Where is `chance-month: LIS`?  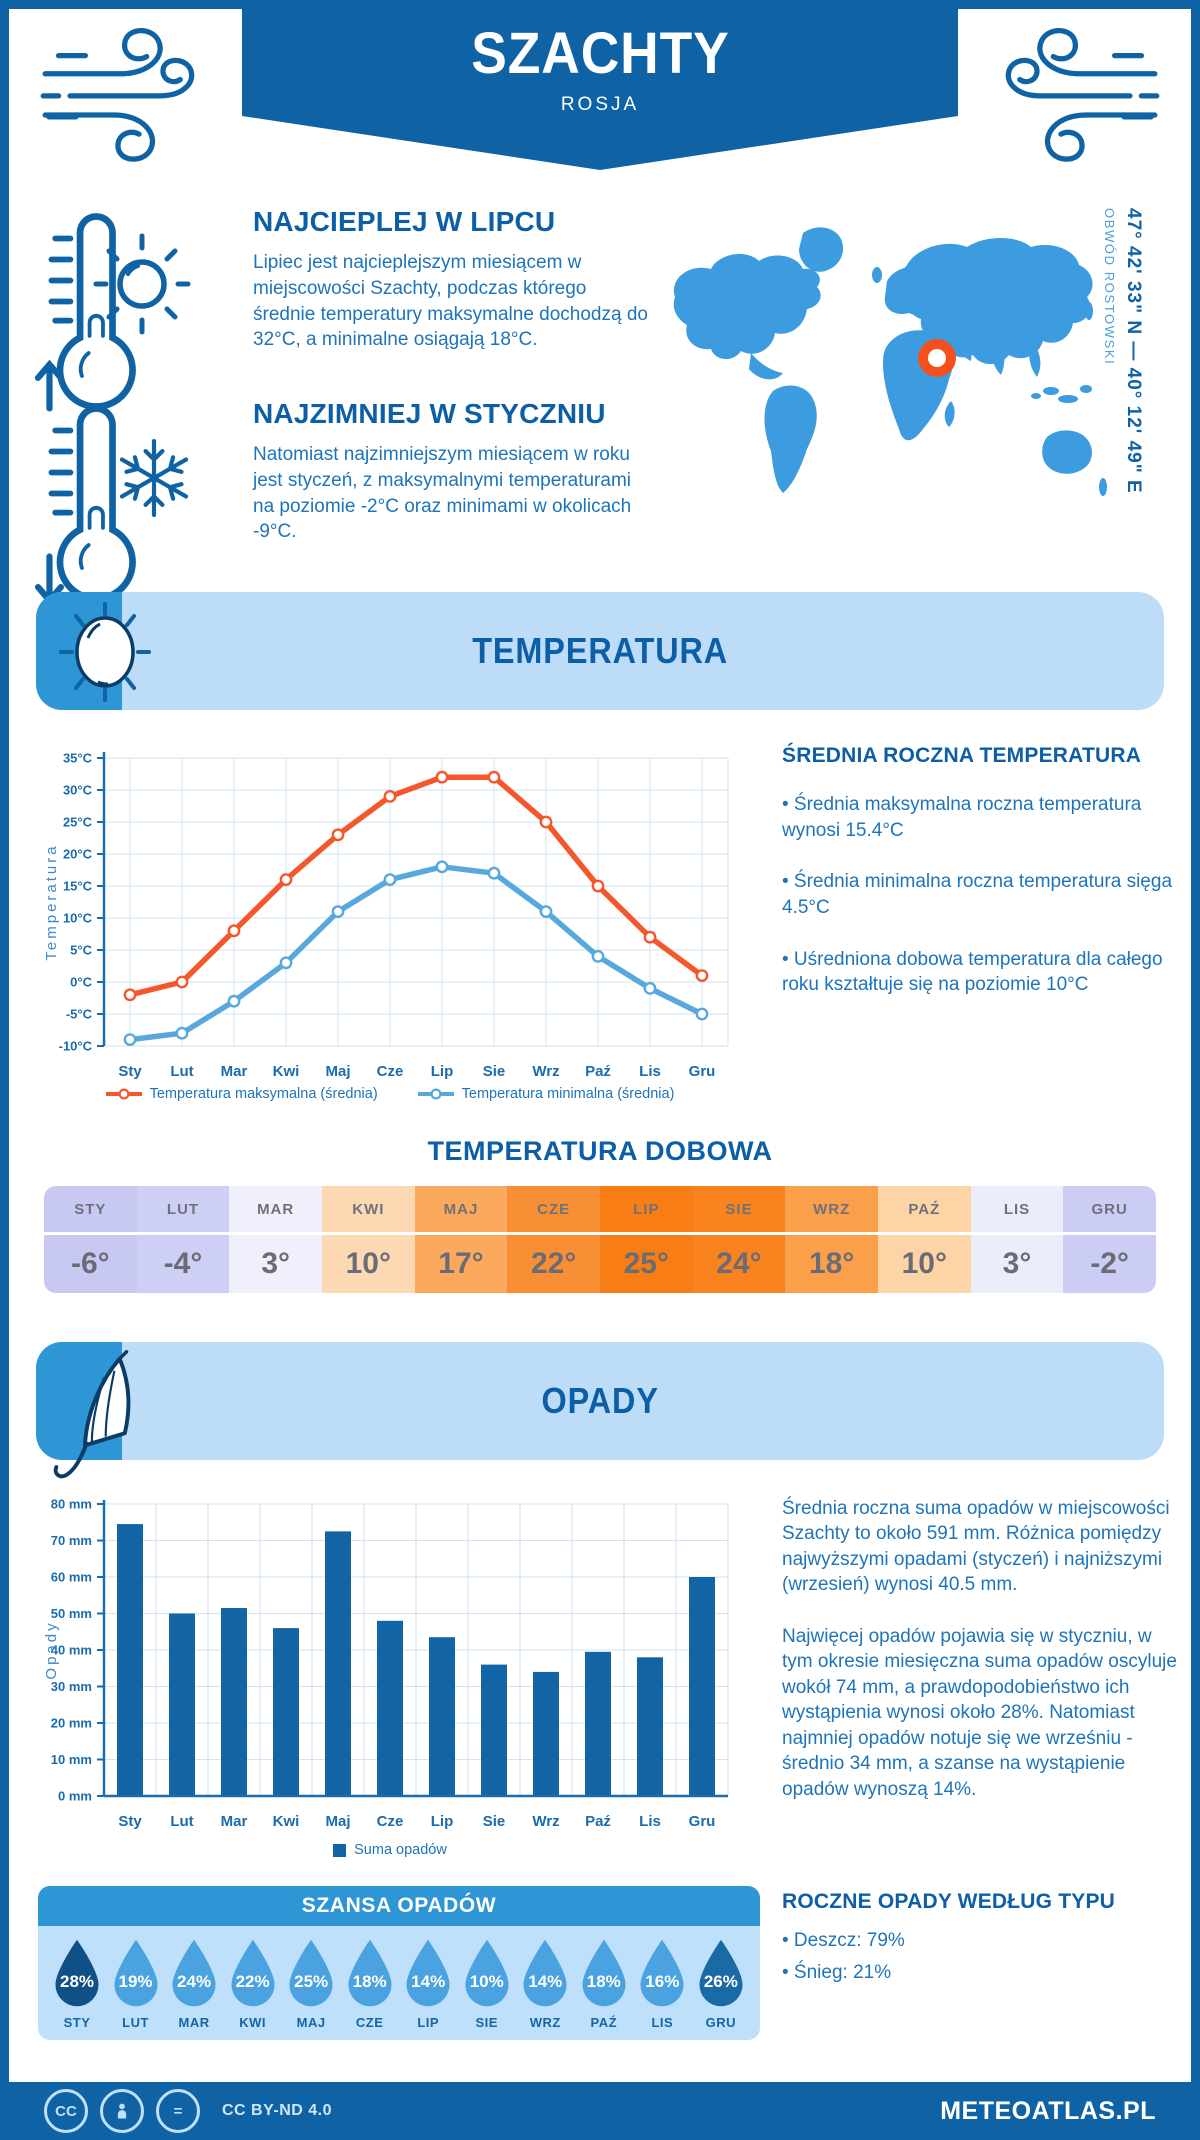 chance-month: LIS is located at coordinates (662, 2022).